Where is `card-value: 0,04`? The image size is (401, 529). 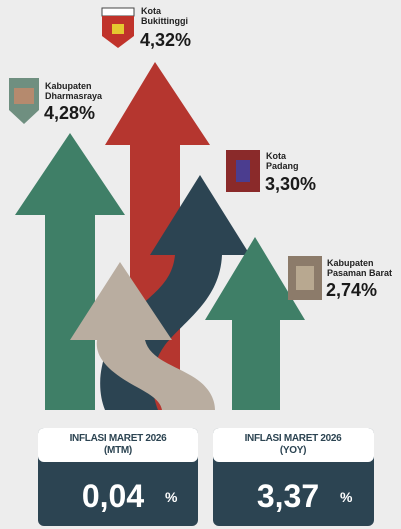 card-value: 0,04 is located at coordinates (113, 496).